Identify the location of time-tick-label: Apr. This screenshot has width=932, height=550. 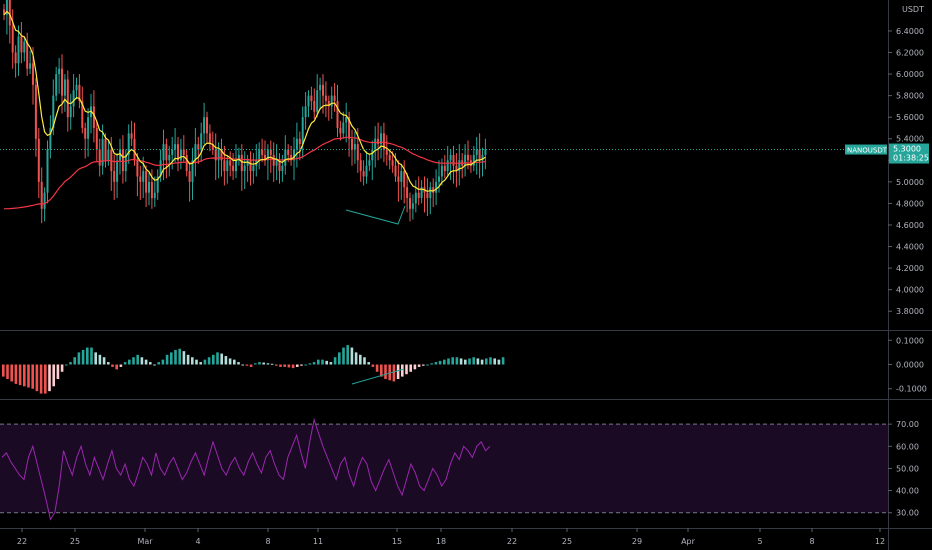
(688, 541).